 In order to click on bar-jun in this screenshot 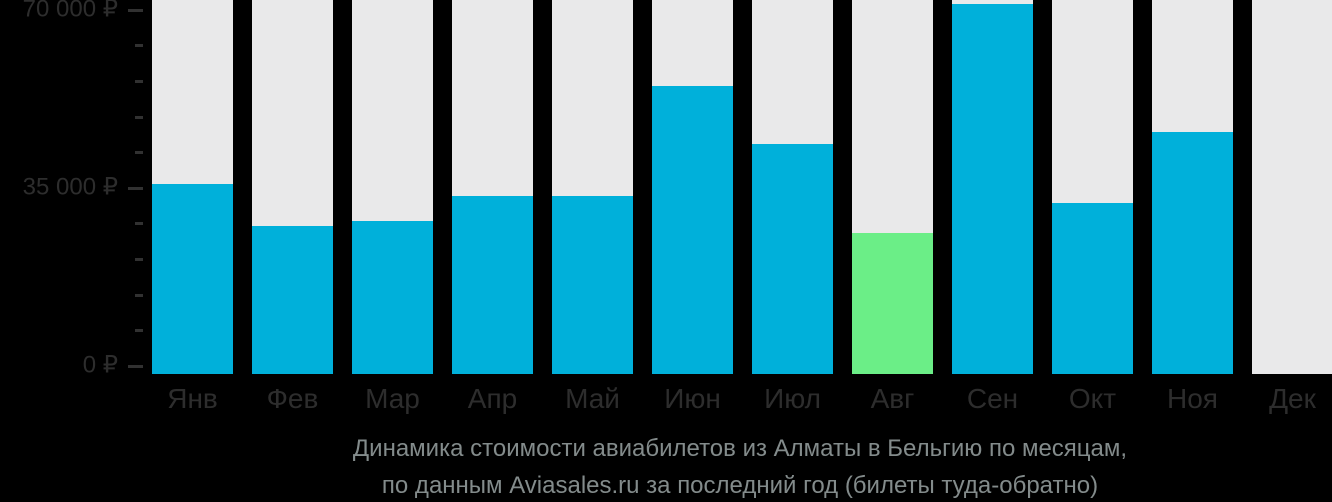, I will do `click(692, 229)`.